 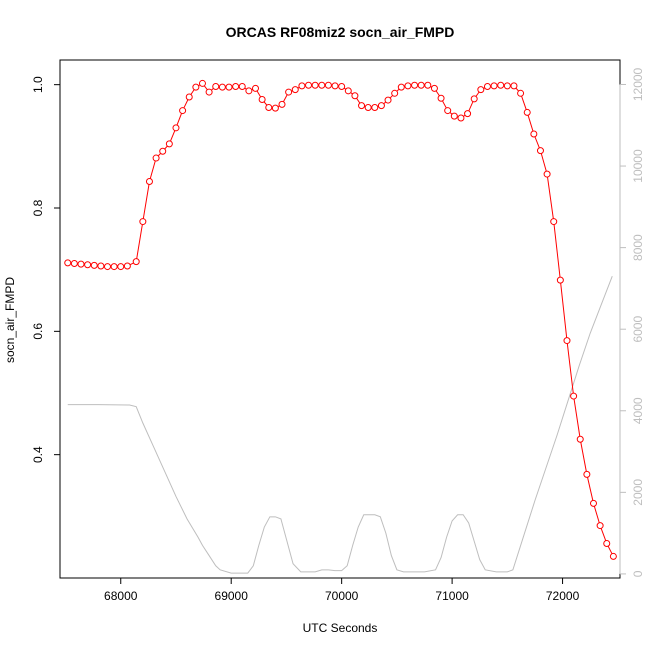 I want to click on y-axis-left: 0.4 0.6 0.8 1.0, so click(x=45, y=269).